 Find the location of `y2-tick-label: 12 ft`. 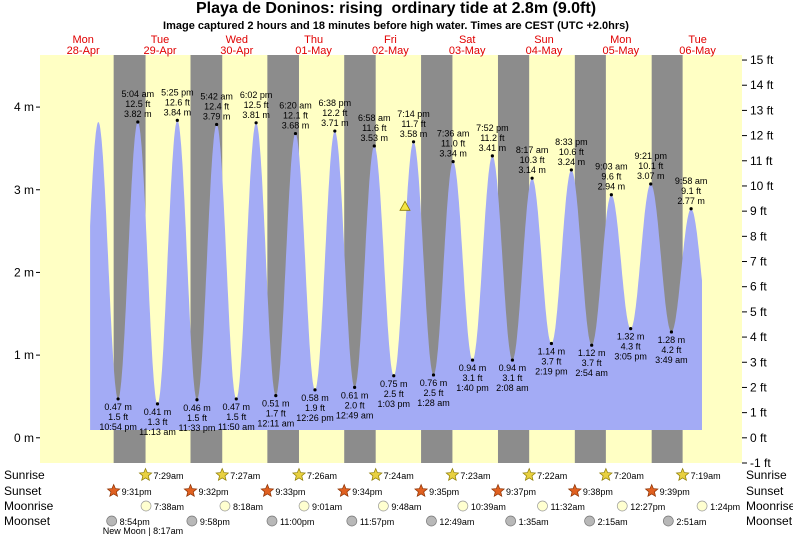

y2-tick-label: 12 ft is located at coordinates (762, 136).